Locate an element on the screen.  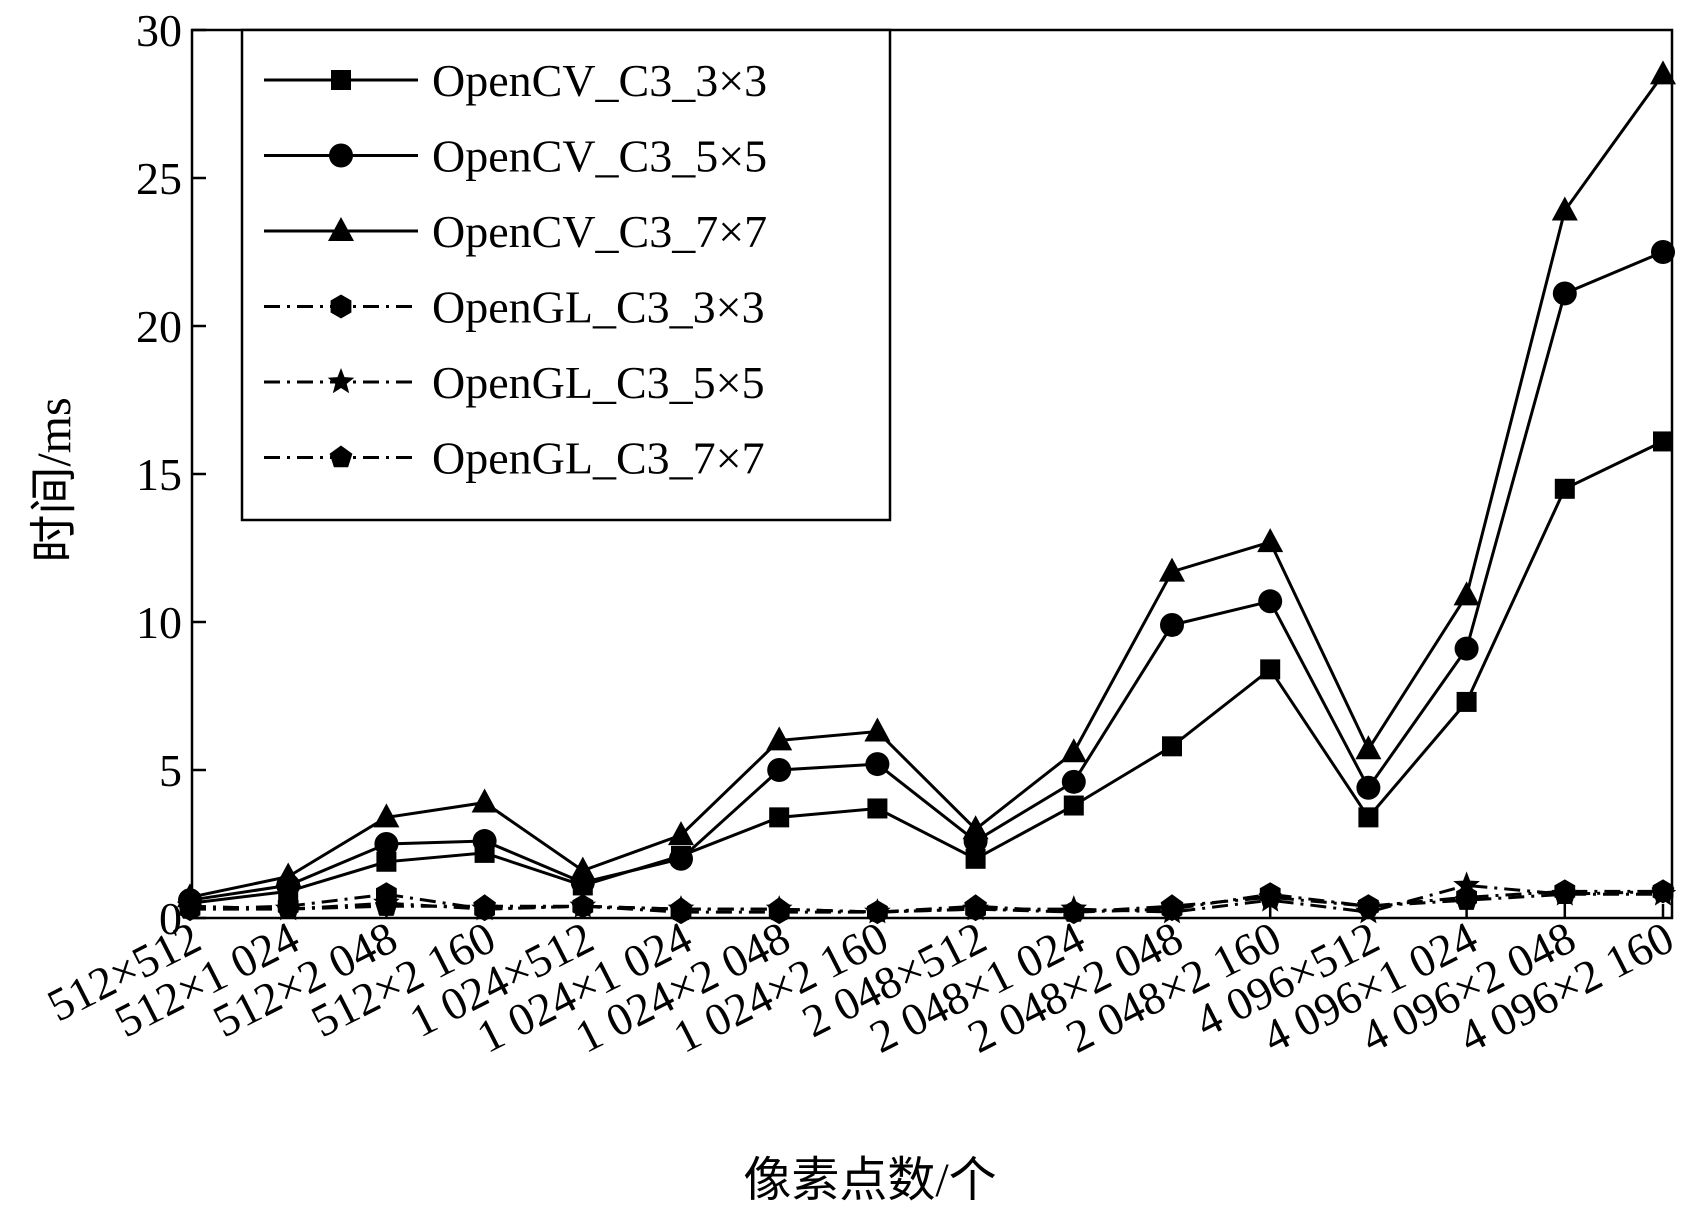
y-axis-title: 时间/ms is located at coordinates (54, 479).